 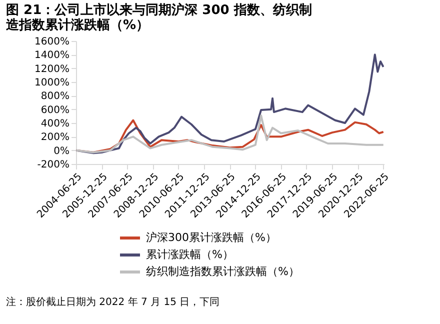 What do you see at coordinates (52, 56) in the screenshot?
I see `y-tick-label: 1400%` at bounding box center [52, 56].